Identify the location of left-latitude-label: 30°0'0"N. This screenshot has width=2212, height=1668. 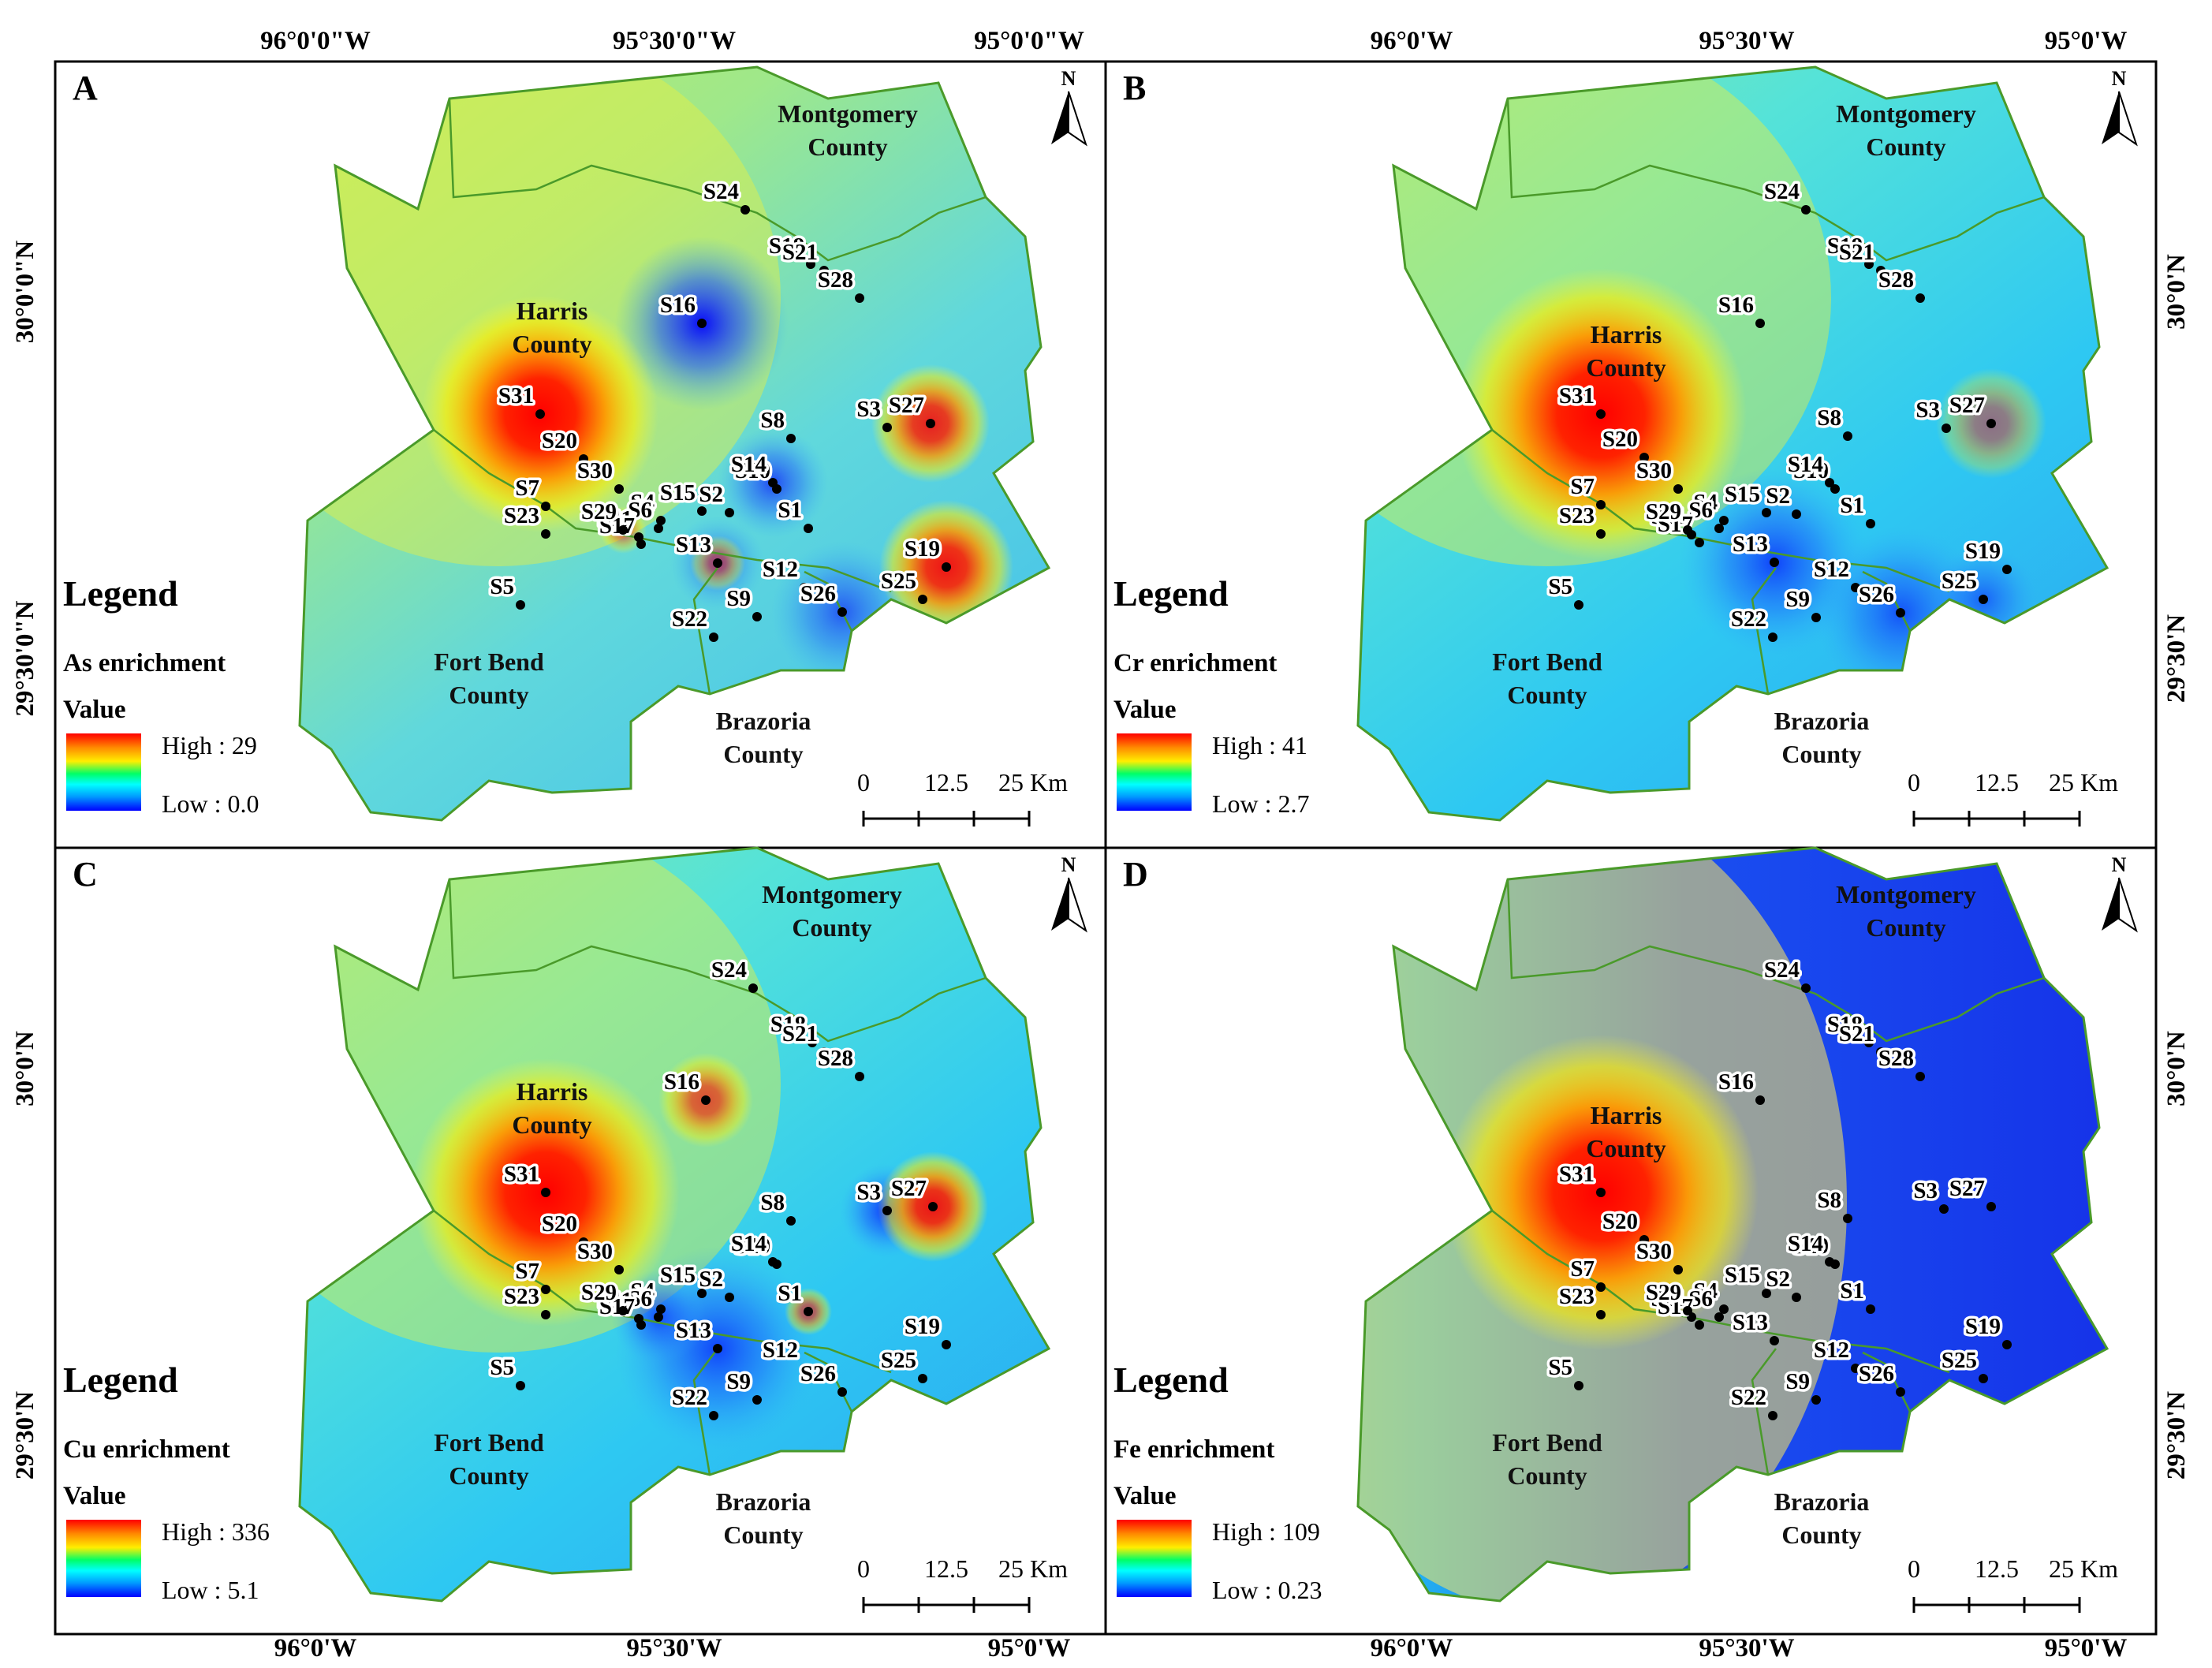
(25, 293).